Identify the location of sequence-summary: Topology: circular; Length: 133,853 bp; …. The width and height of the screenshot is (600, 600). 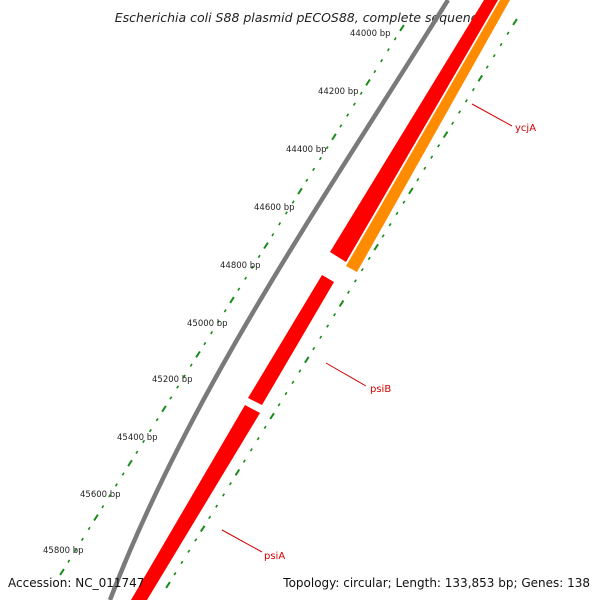
(436, 583).